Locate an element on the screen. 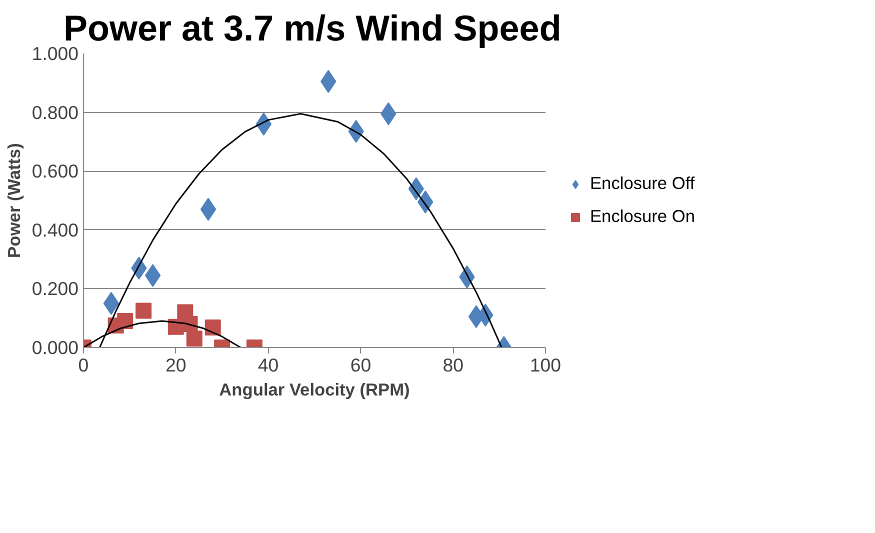  y-tick-label: 0.800 is located at coordinates (55, 112).